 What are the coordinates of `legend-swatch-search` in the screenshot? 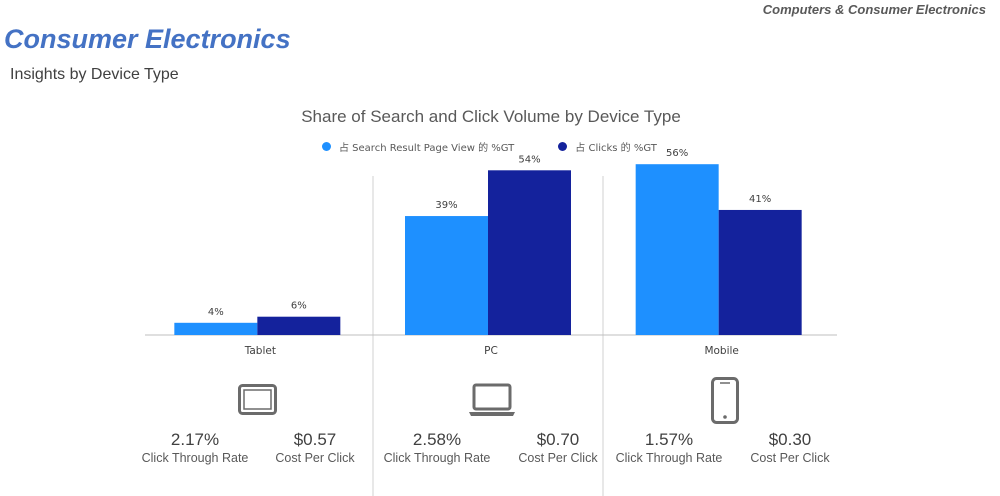 It's located at (326, 146).